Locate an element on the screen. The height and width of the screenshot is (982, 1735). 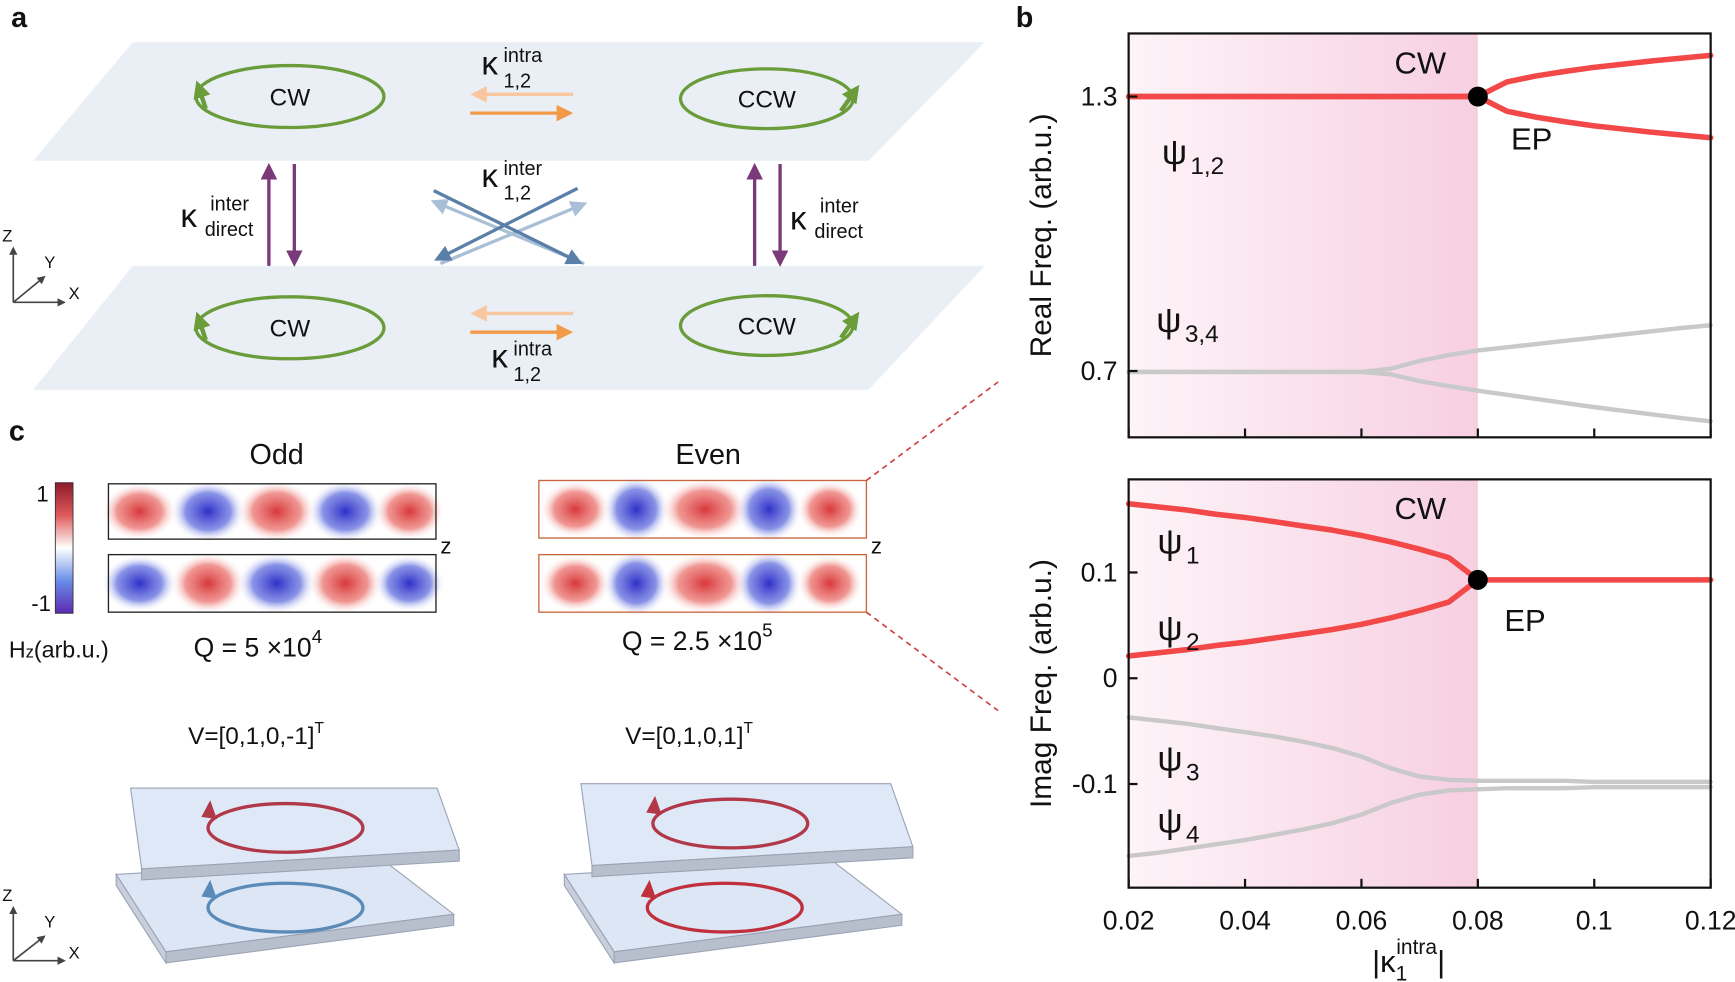
q-text: Q = 2.5 ×10 is located at coordinates (692, 641).